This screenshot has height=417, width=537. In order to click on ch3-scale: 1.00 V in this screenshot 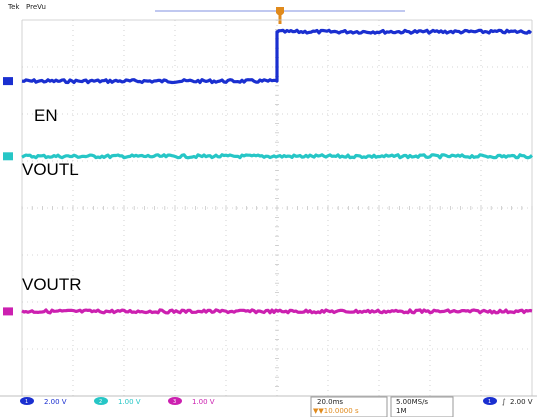, I will do `click(203, 402)`.